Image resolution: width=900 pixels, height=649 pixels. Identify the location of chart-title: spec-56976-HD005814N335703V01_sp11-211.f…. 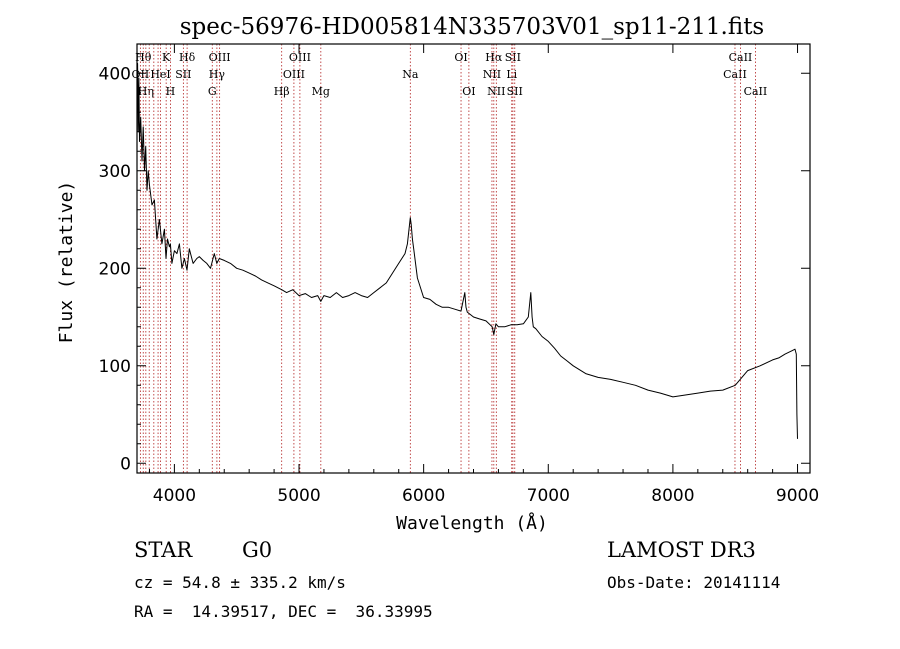
(472, 27).